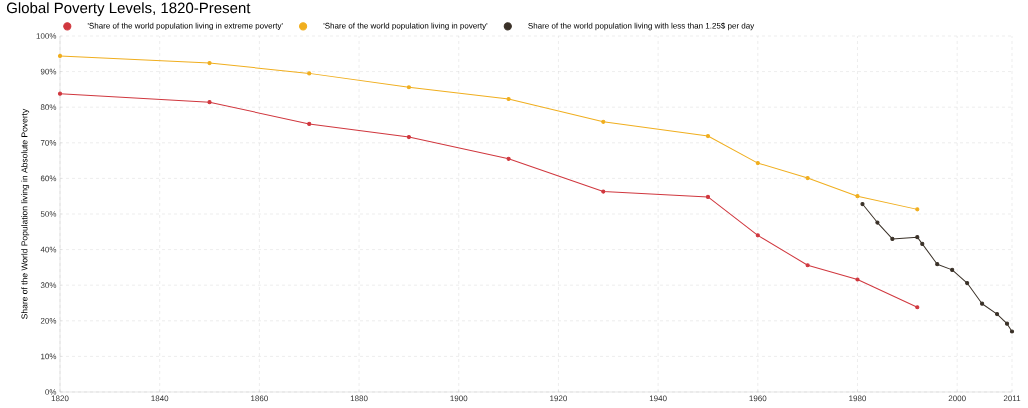 The image size is (1028, 408). Describe the element at coordinates (48, 142) in the screenshot. I see `y-tick-label: 70%` at that location.